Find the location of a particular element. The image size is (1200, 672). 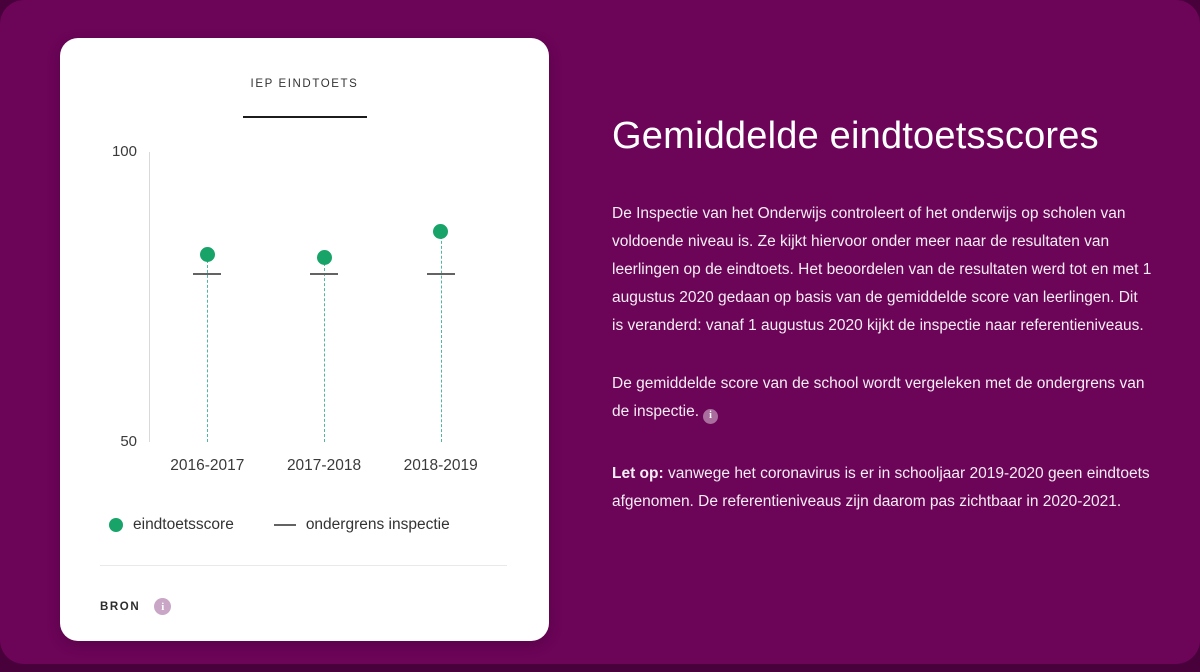

tab-iep-eindtoets: IEP EINDTOETS is located at coordinates (304, 84).